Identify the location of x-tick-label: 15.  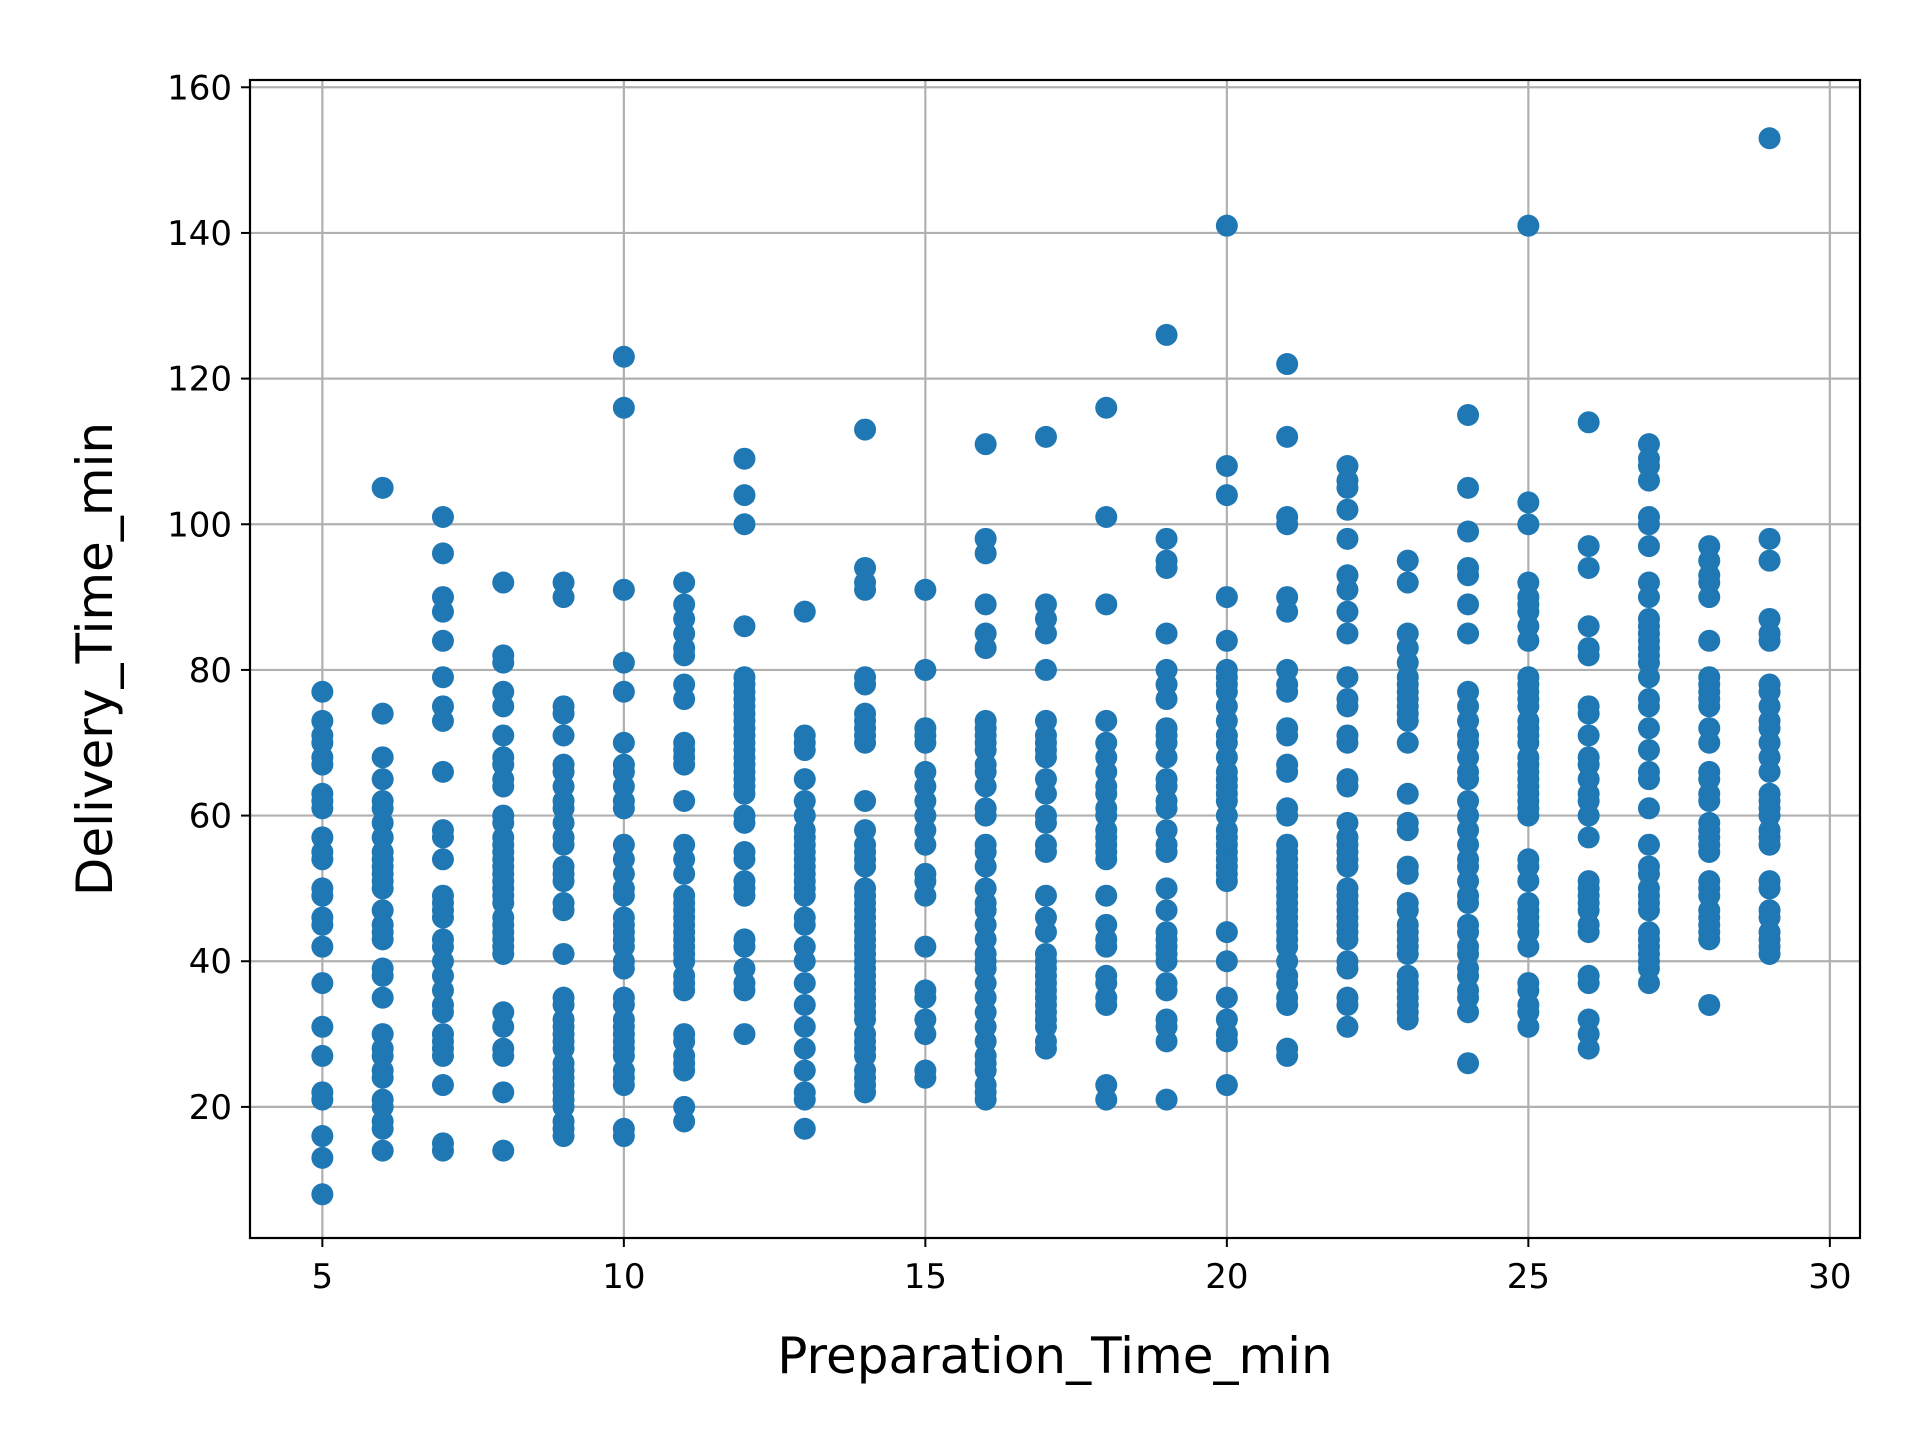
(925, 1277).